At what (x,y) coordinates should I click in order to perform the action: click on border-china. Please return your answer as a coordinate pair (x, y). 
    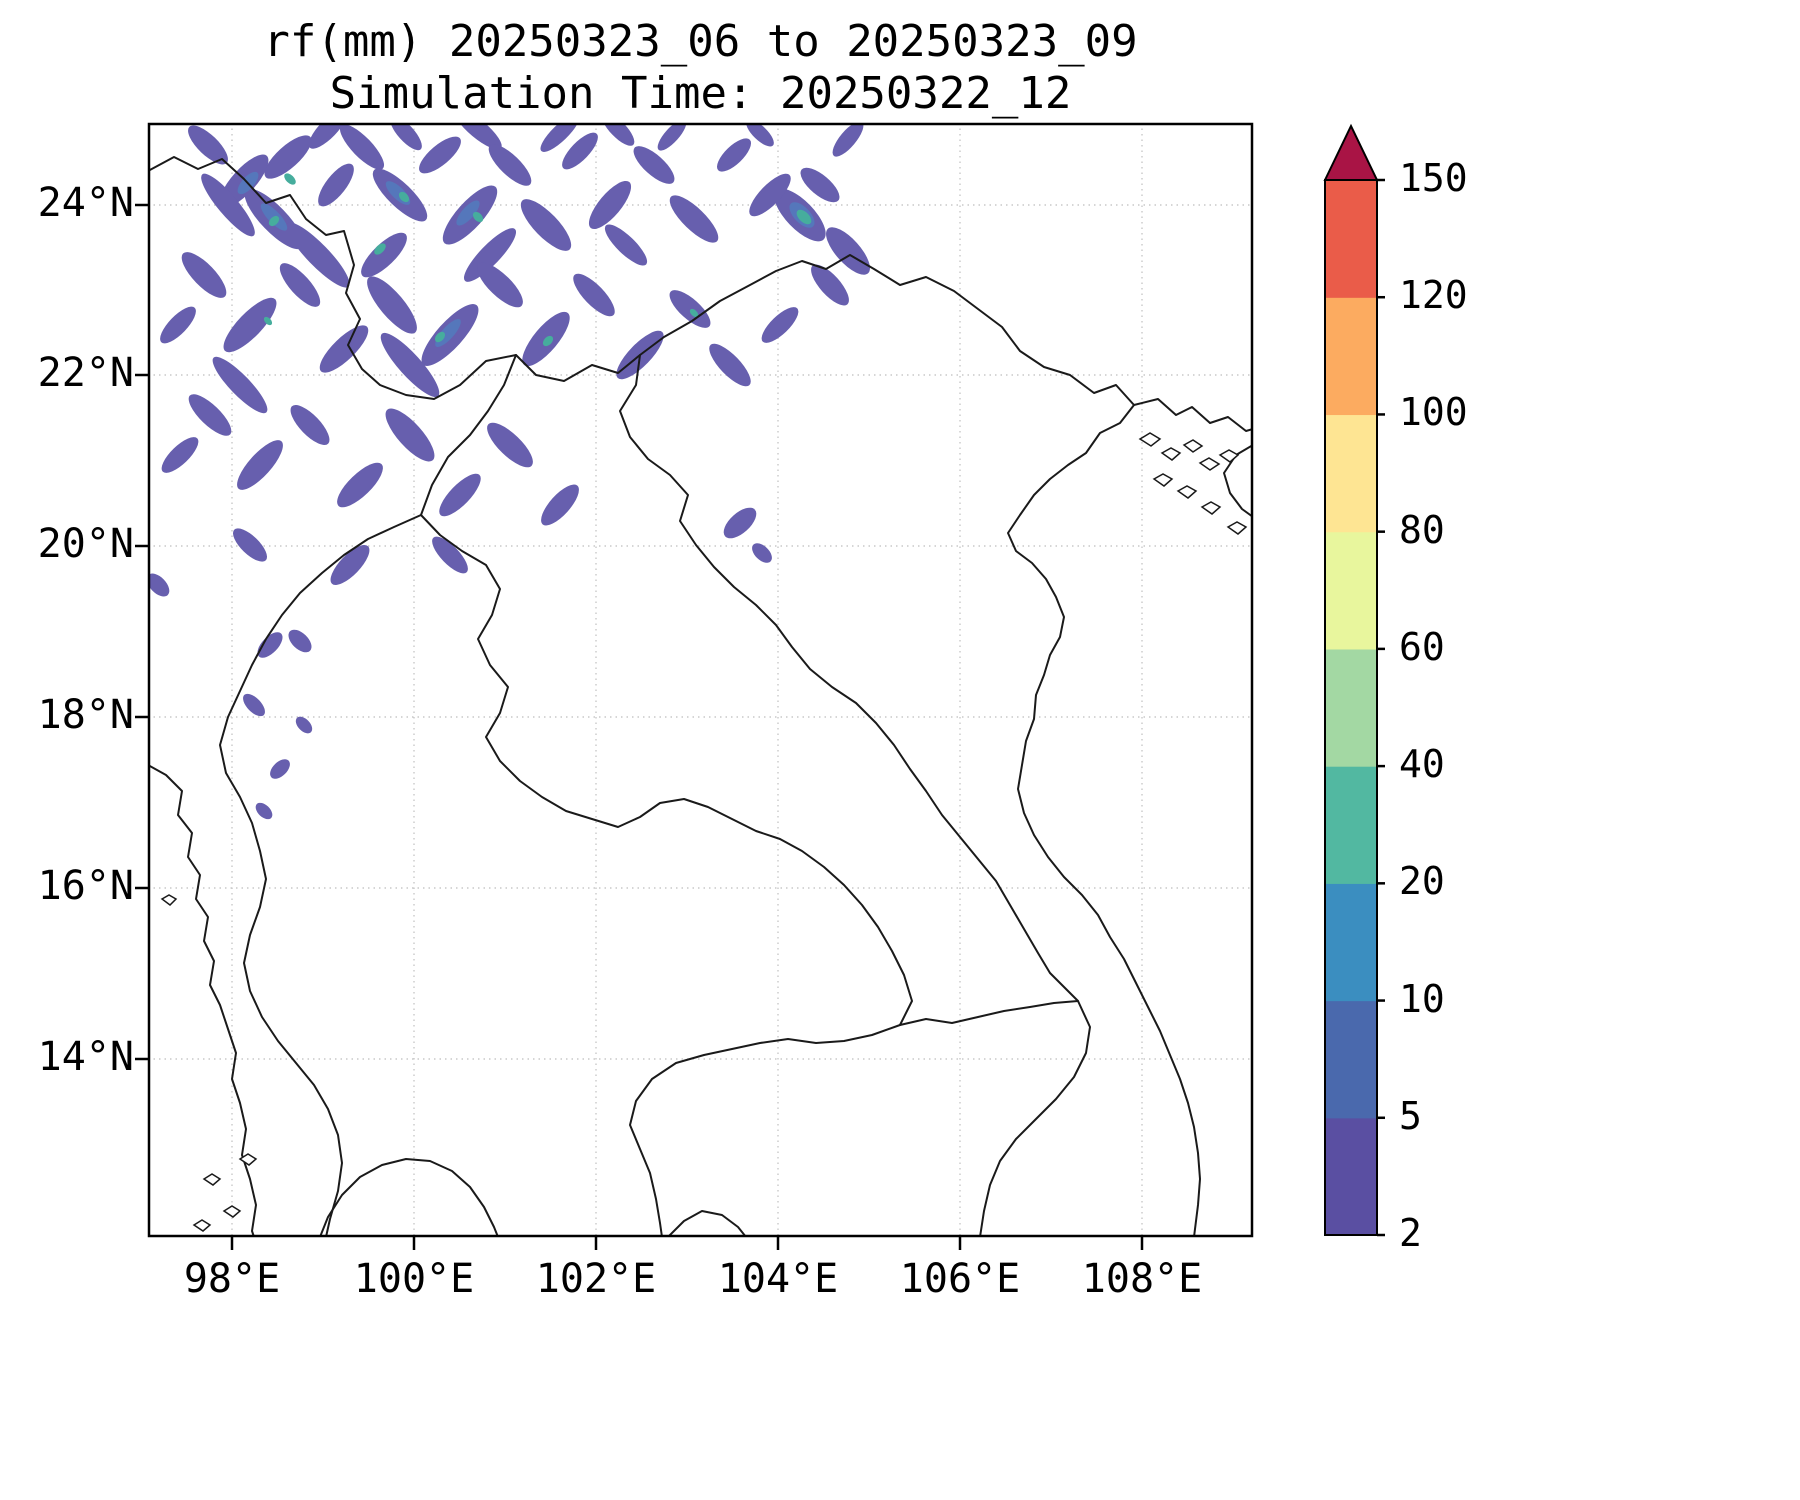
    Looking at the image, I should click on (700, 294).